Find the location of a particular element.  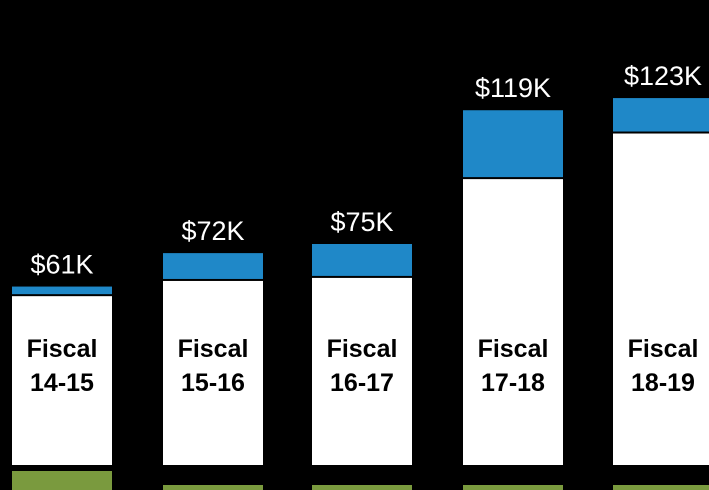

category-label: 15-16 is located at coordinates (213, 383).